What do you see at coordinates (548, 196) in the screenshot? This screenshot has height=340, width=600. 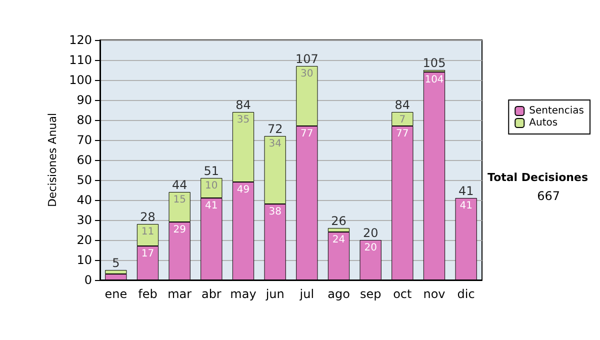 I see `text: 667` at bounding box center [548, 196].